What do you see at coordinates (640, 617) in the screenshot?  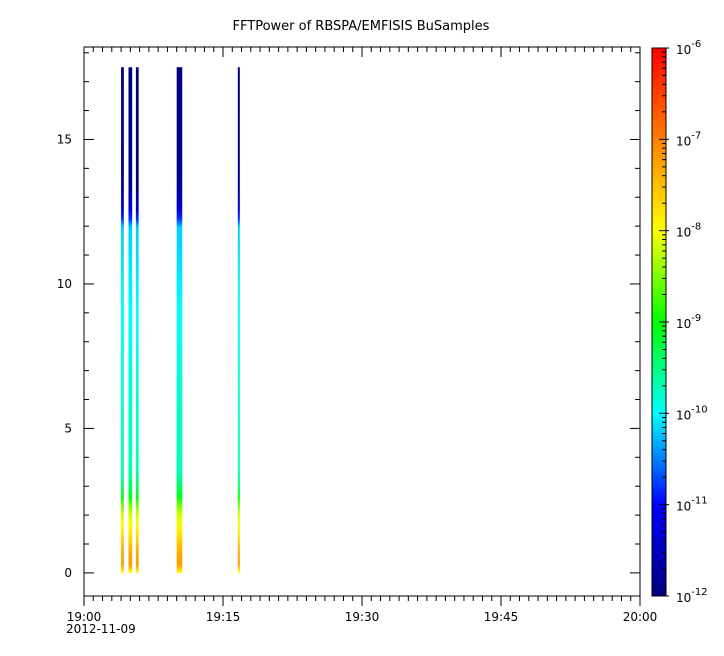 I see `x-tick-label: 20:00` at bounding box center [640, 617].